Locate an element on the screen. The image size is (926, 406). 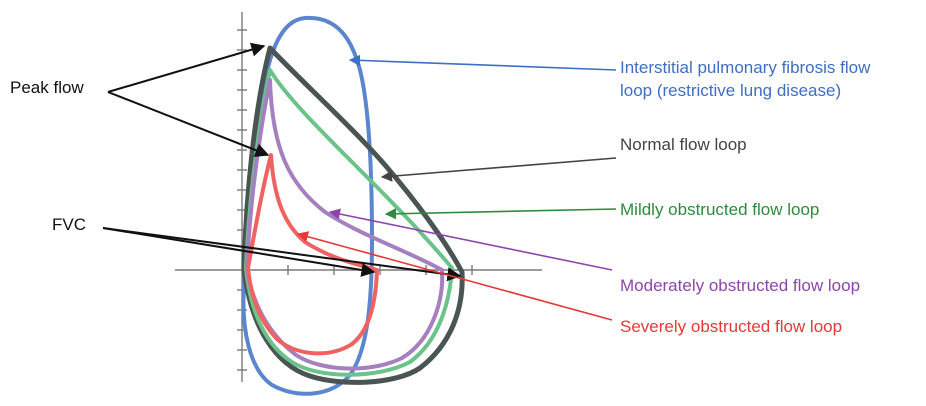
normal-arrow is located at coordinates (498, 169).